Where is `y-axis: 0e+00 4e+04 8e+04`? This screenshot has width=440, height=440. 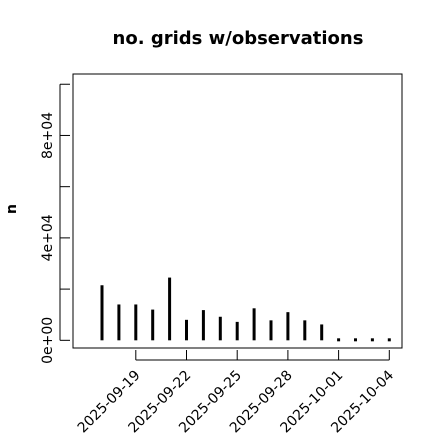 y-axis: 0e+00 4e+04 8e+04 is located at coordinates (55, 223).